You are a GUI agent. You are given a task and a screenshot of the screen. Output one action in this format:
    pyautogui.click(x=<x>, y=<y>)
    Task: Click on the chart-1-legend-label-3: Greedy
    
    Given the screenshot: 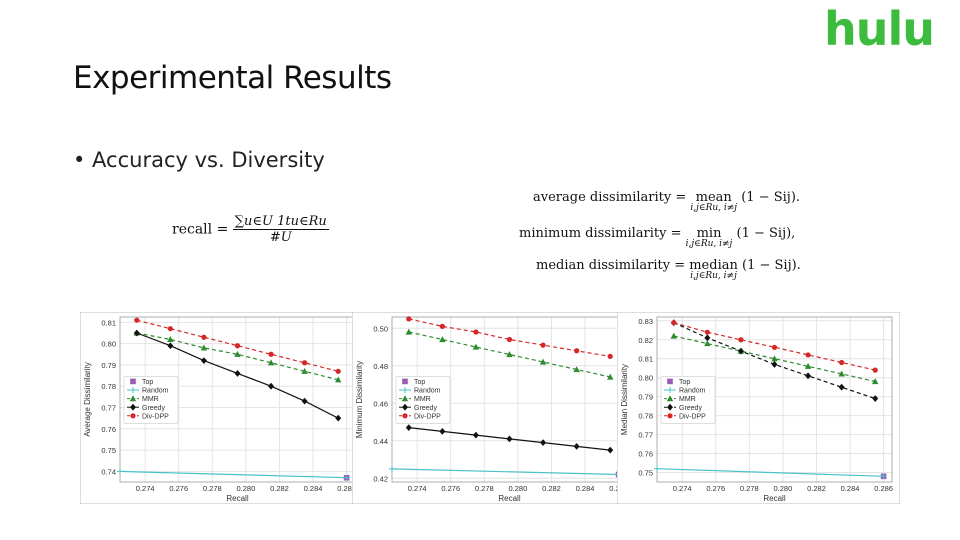 What is the action you would take?
    pyautogui.click(x=425, y=408)
    